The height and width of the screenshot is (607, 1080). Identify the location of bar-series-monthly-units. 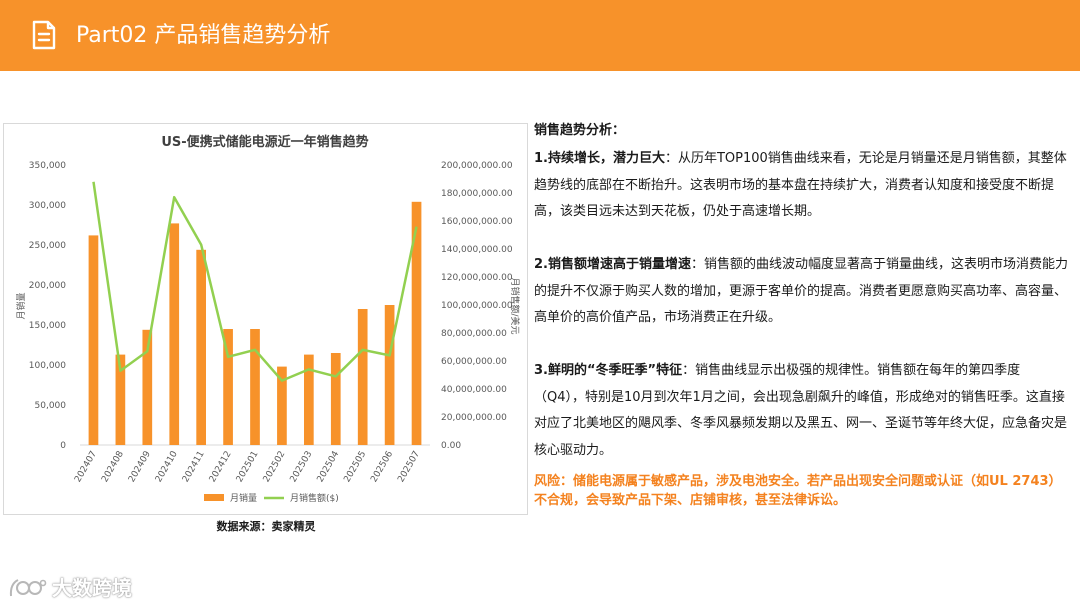
(255, 323).